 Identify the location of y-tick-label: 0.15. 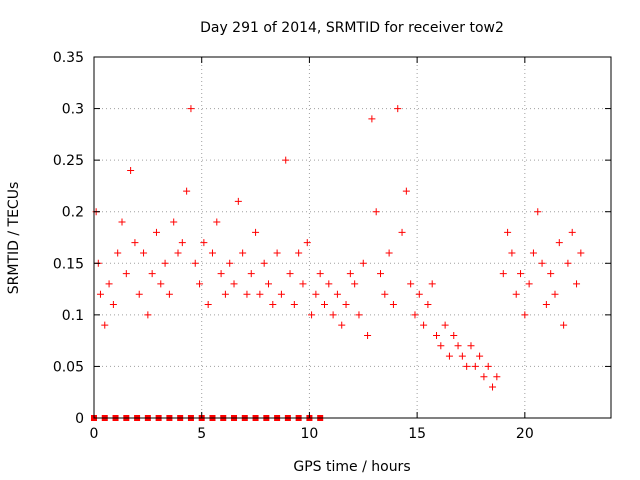
(68, 264).